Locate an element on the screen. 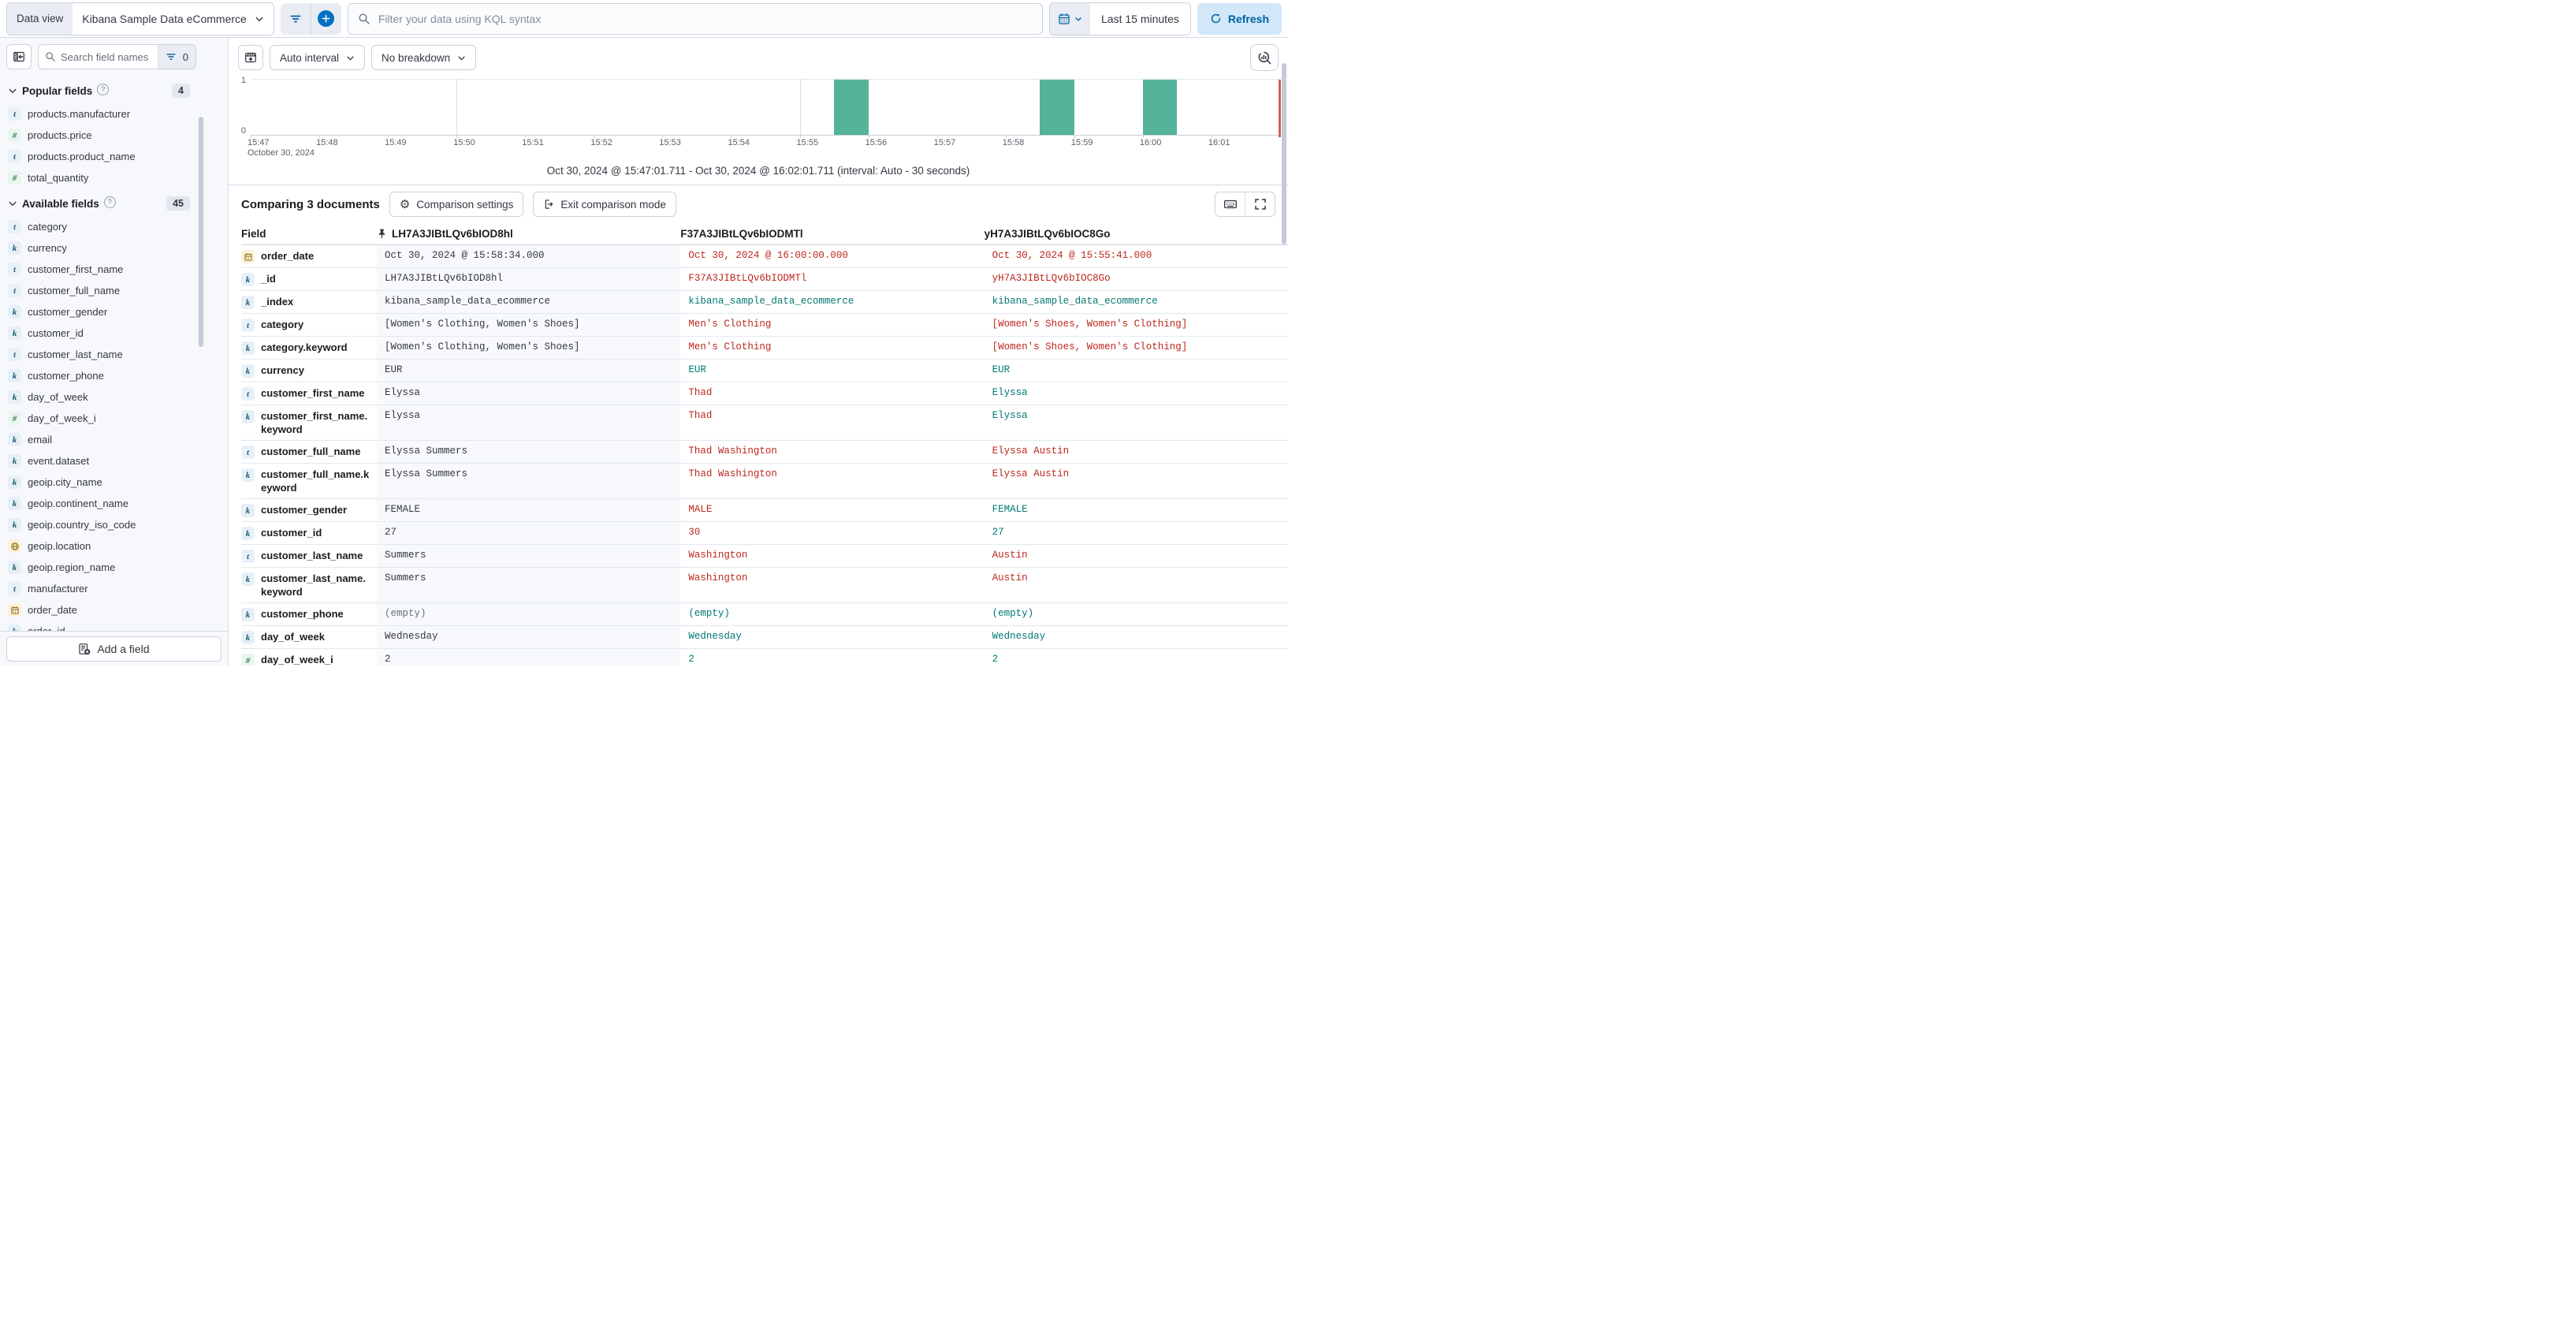 Image resolution: width=2576 pixels, height=1331 pixels. document-id: yH7A3JIBtLQv6bIOC8Go is located at coordinates (1047, 234).